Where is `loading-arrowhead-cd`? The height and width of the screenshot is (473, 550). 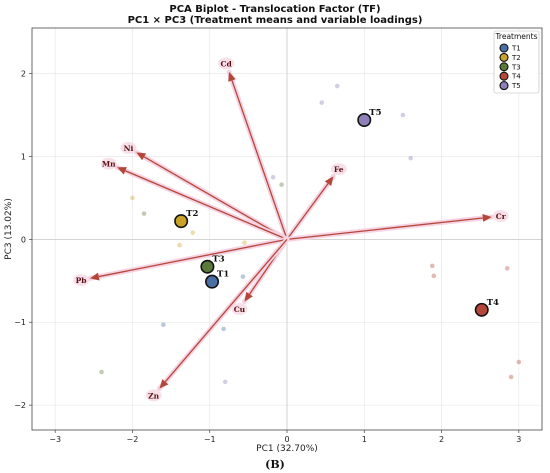 loading-arrowhead-cd is located at coordinates (232, 76).